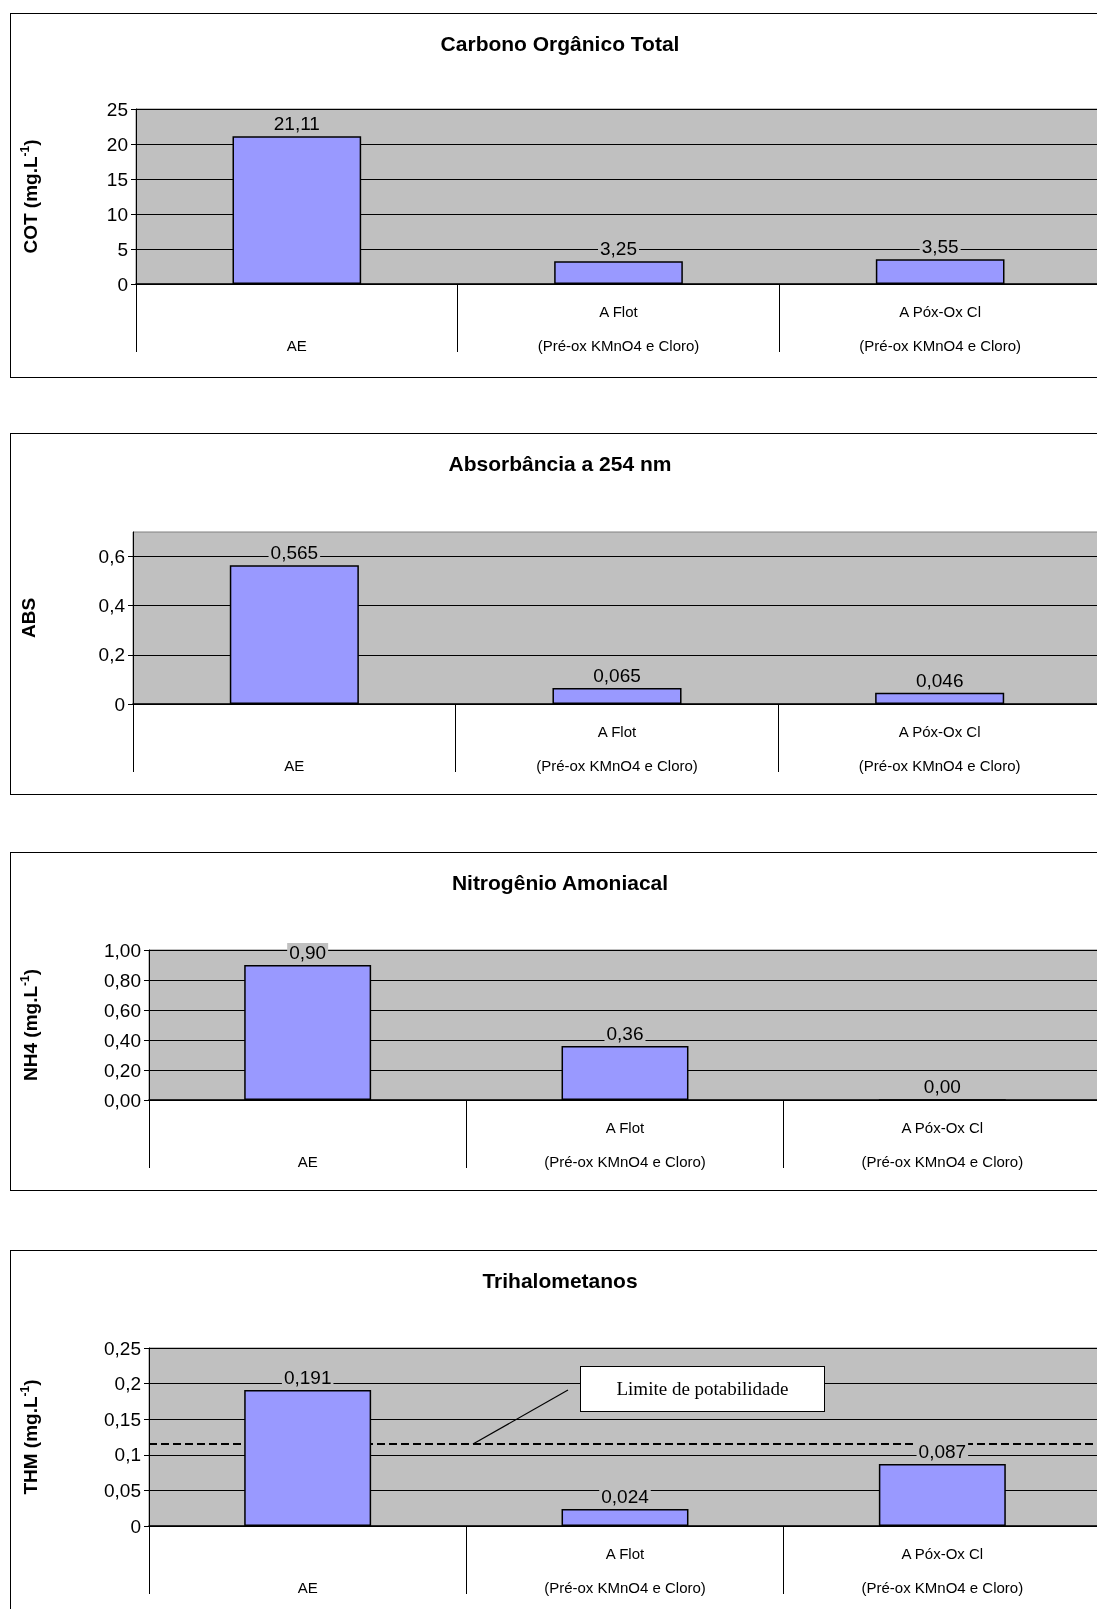 The image size is (1097, 1609). I want to click on y-tick-label: 15, so click(117, 179).